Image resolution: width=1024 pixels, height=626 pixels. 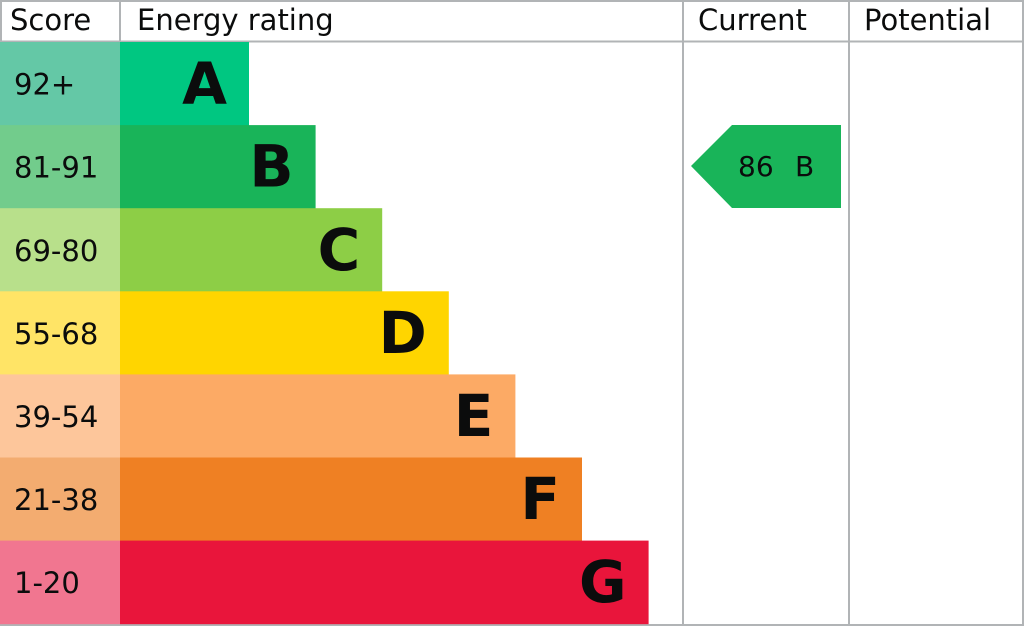 What do you see at coordinates (44, 85) in the screenshot?
I see `score-range: 92+` at bounding box center [44, 85].